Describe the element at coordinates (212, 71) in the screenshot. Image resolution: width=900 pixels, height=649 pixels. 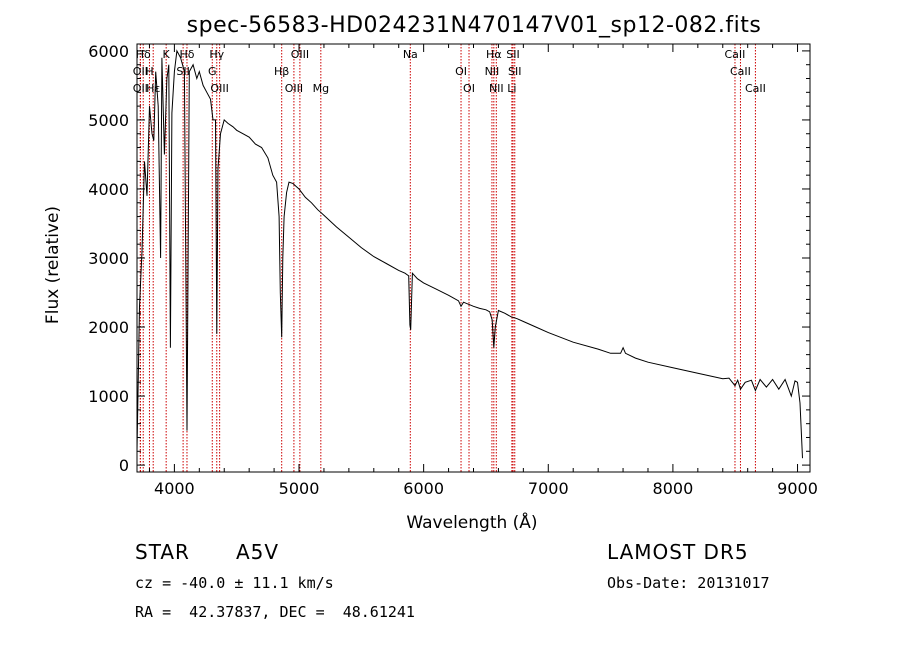
I see `line-label: G` at that location.